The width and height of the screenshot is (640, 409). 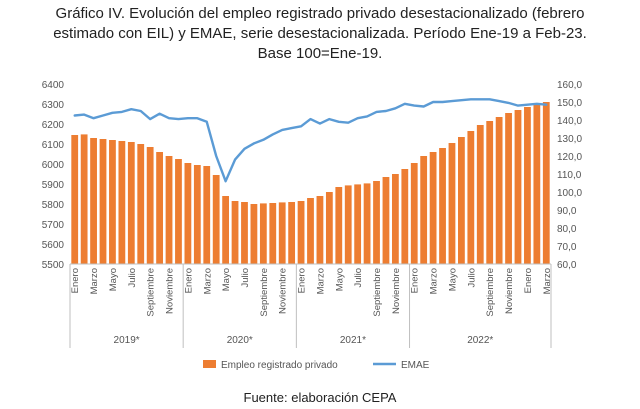 What do you see at coordinates (127, 340) in the screenshot?
I see `x-year-label: 2019*` at bounding box center [127, 340].